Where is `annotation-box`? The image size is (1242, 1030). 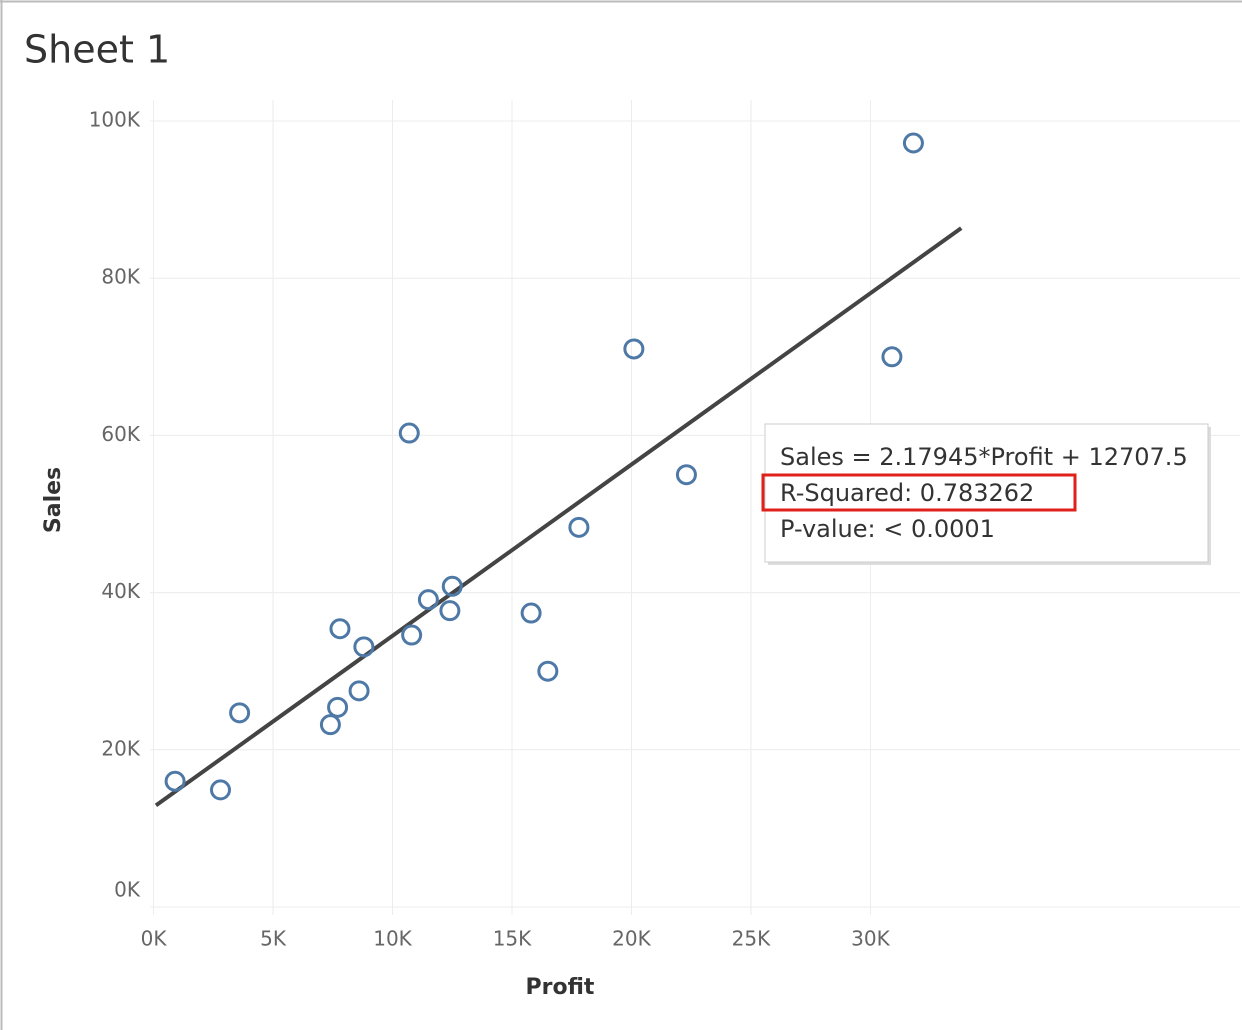
annotation-box is located at coordinates (986, 493).